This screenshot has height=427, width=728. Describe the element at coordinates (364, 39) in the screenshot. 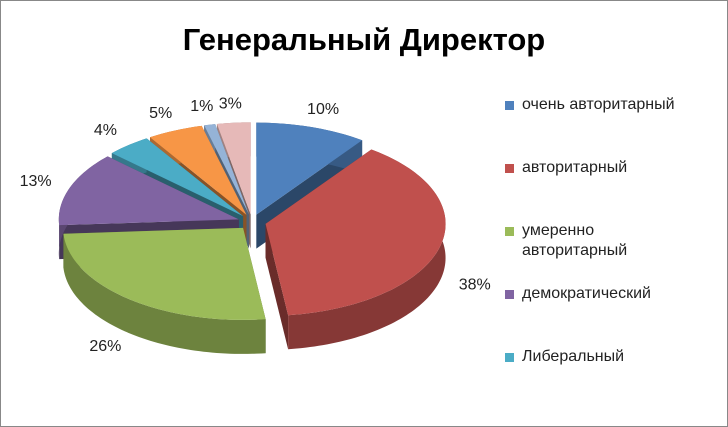

I see `chart-title: Генеральный Директор` at that location.